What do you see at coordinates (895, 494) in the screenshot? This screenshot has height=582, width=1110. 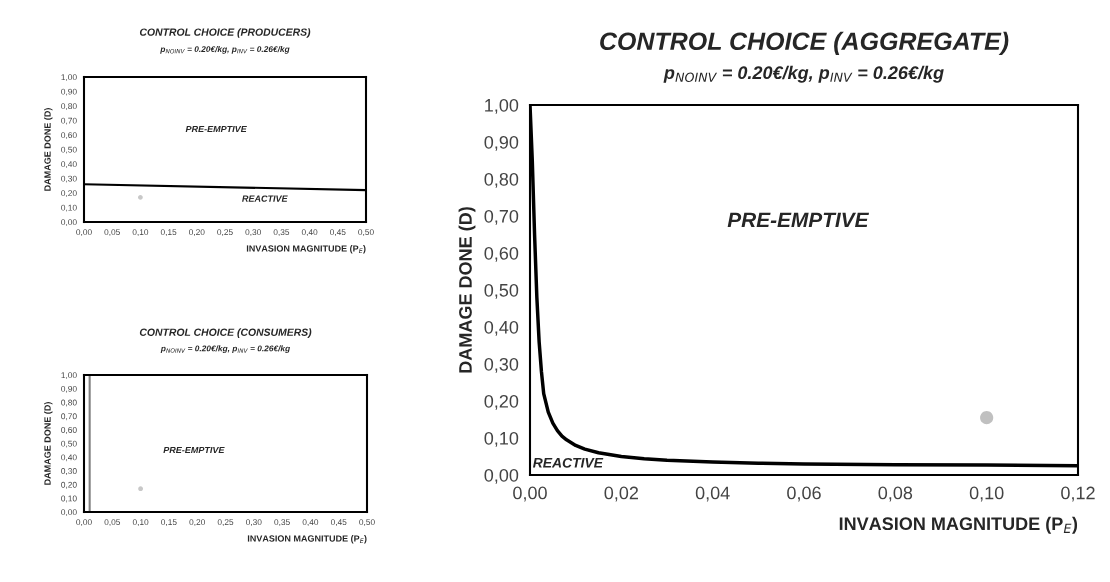 I see `x-tick-label: 0,08` at bounding box center [895, 494].